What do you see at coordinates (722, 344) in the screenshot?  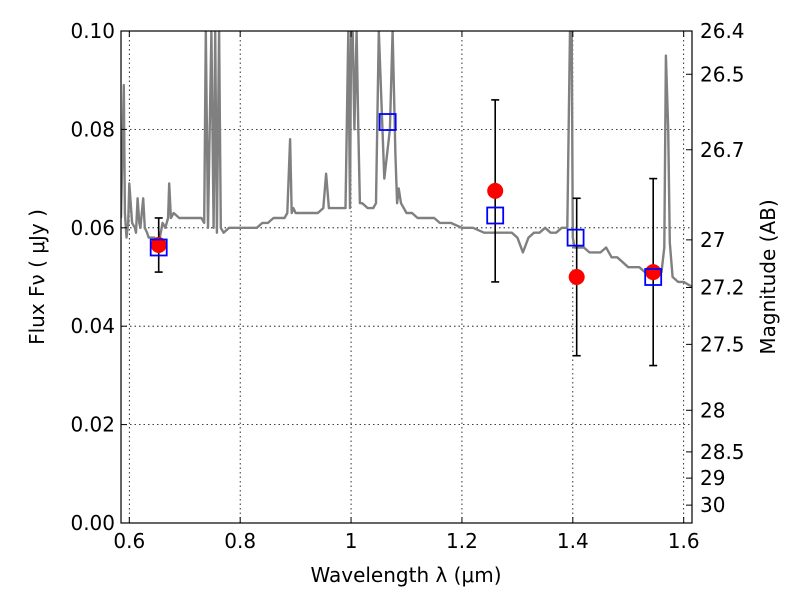 I see `y2-tick-label: 27.5` at bounding box center [722, 344].